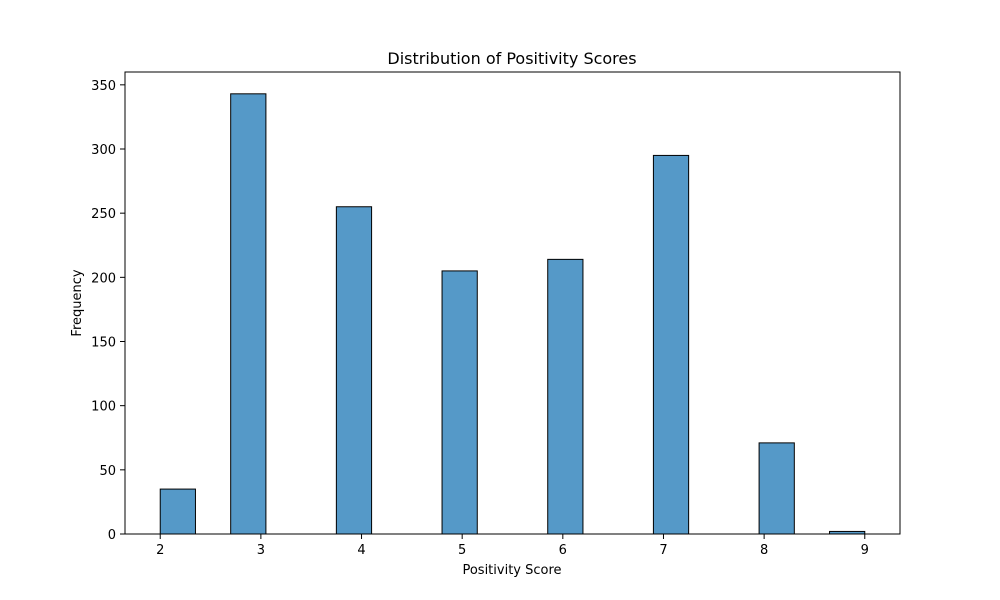  I want to click on y-tick-label: 0, so click(112, 535).